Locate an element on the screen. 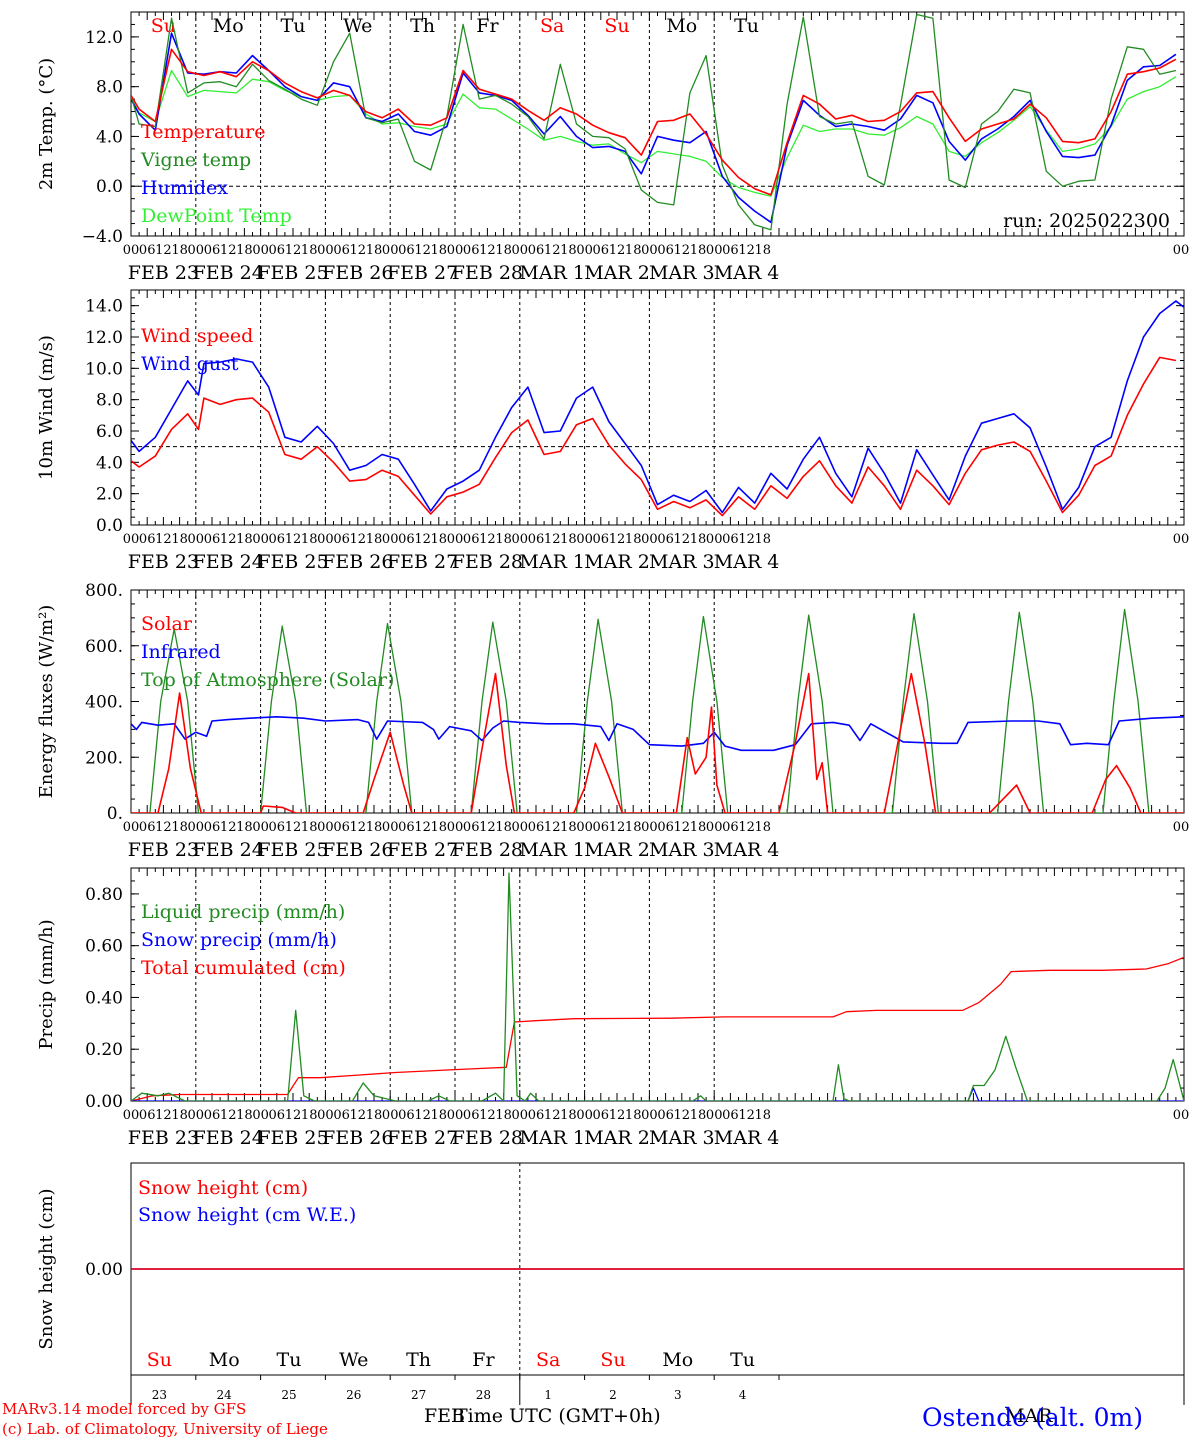 The height and width of the screenshot is (1440, 1194). day-number: 4 is located at coordinates (743, 1395).